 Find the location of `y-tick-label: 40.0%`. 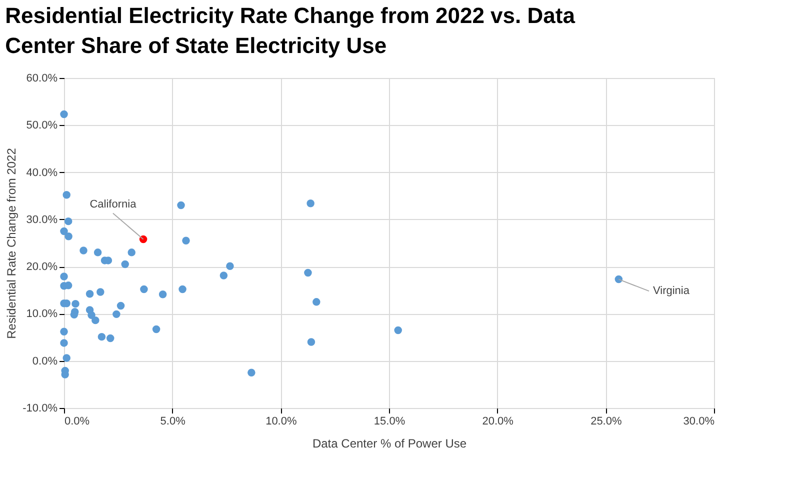

y-tick-label: 40.0% is located at coordinates (42, 172).